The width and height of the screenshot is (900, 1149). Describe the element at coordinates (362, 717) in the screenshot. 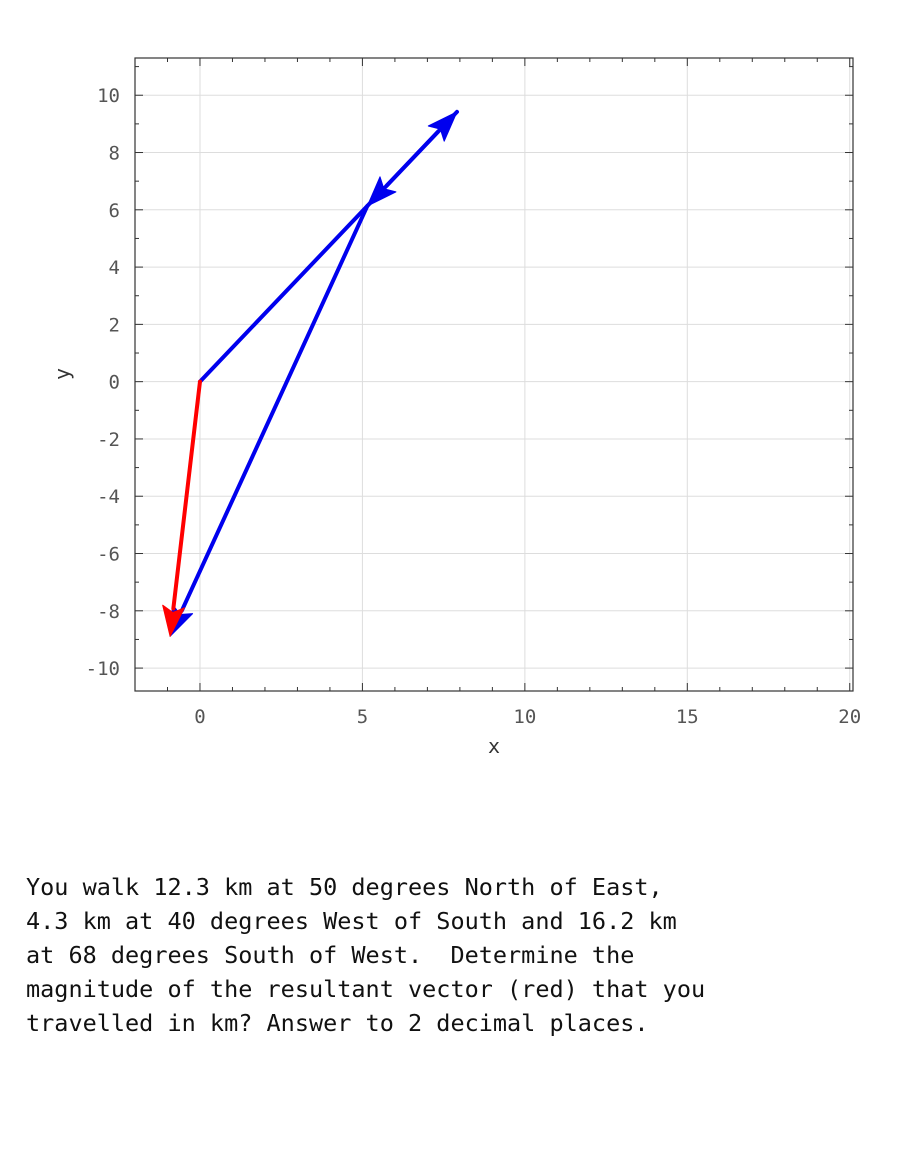

I see `x-tick-label: 5` at that location.